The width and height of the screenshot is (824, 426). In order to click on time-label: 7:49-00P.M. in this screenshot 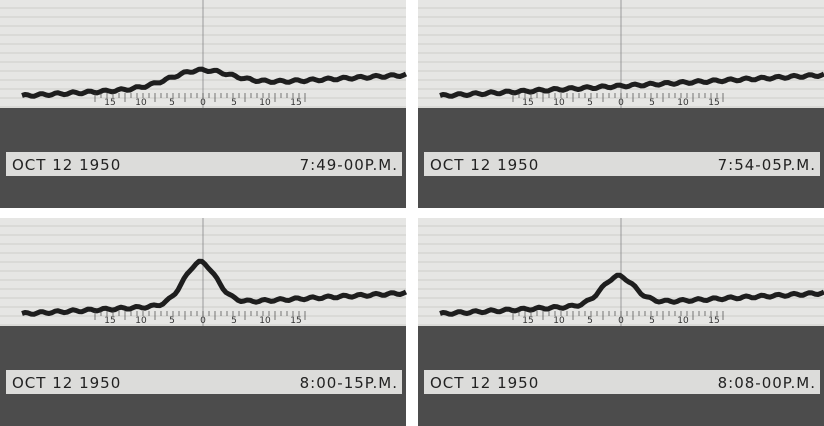, I will do `click(349, 165)`.